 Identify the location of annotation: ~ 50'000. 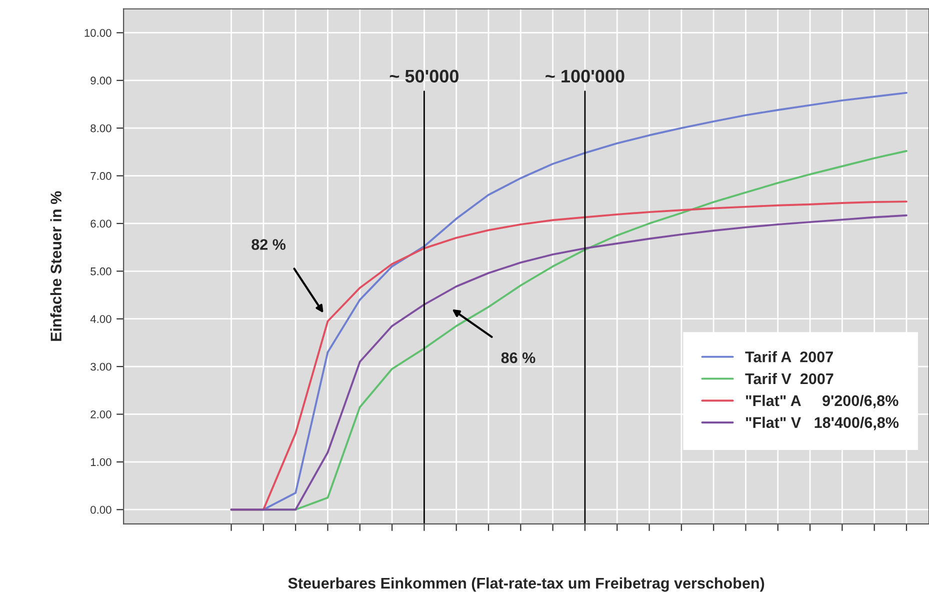
(424, 76).